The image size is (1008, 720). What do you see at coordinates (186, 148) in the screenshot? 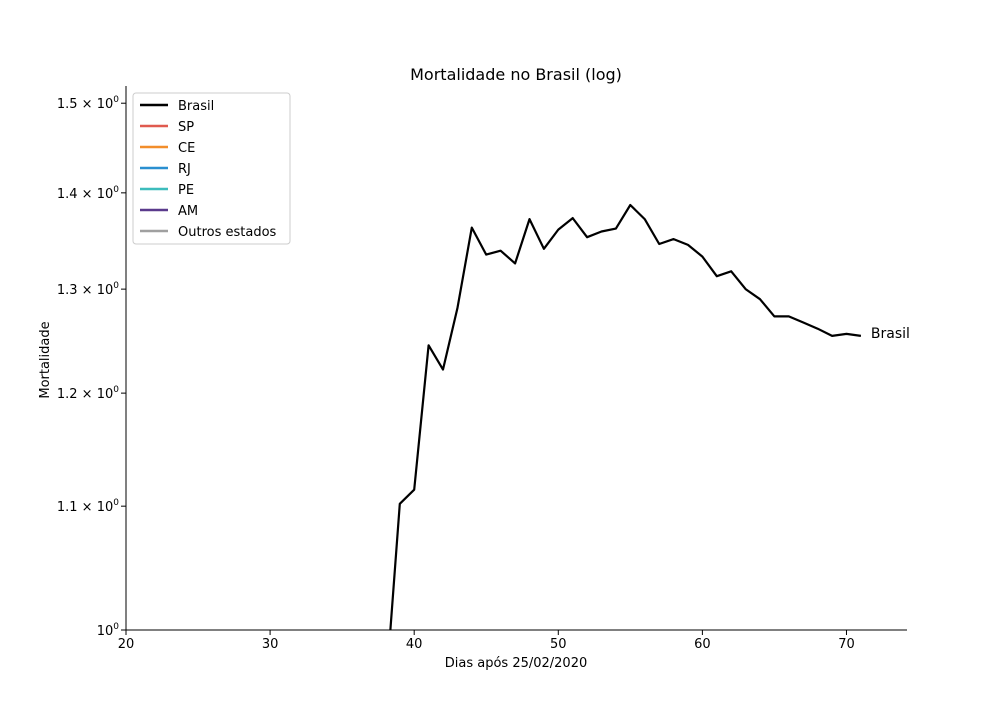
I see `legend-label: CE` at bounding box center [186, 148].